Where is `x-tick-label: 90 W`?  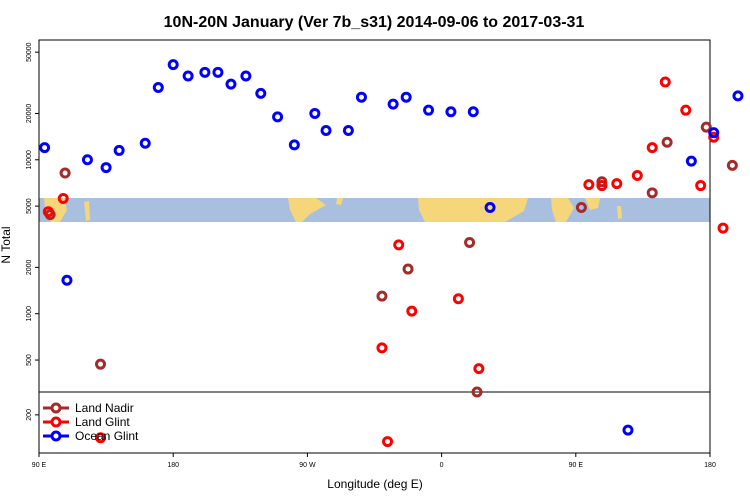 x-tick-label: 90 W is located at coordinates (307, 465).